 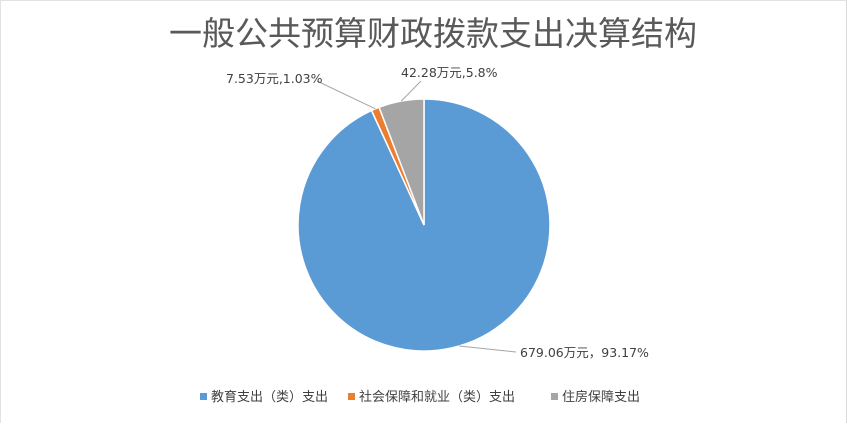 What do you see at coordinates (401, 162) in the screenshot?
I see `pie-slice` at bounding box center [401, 162].